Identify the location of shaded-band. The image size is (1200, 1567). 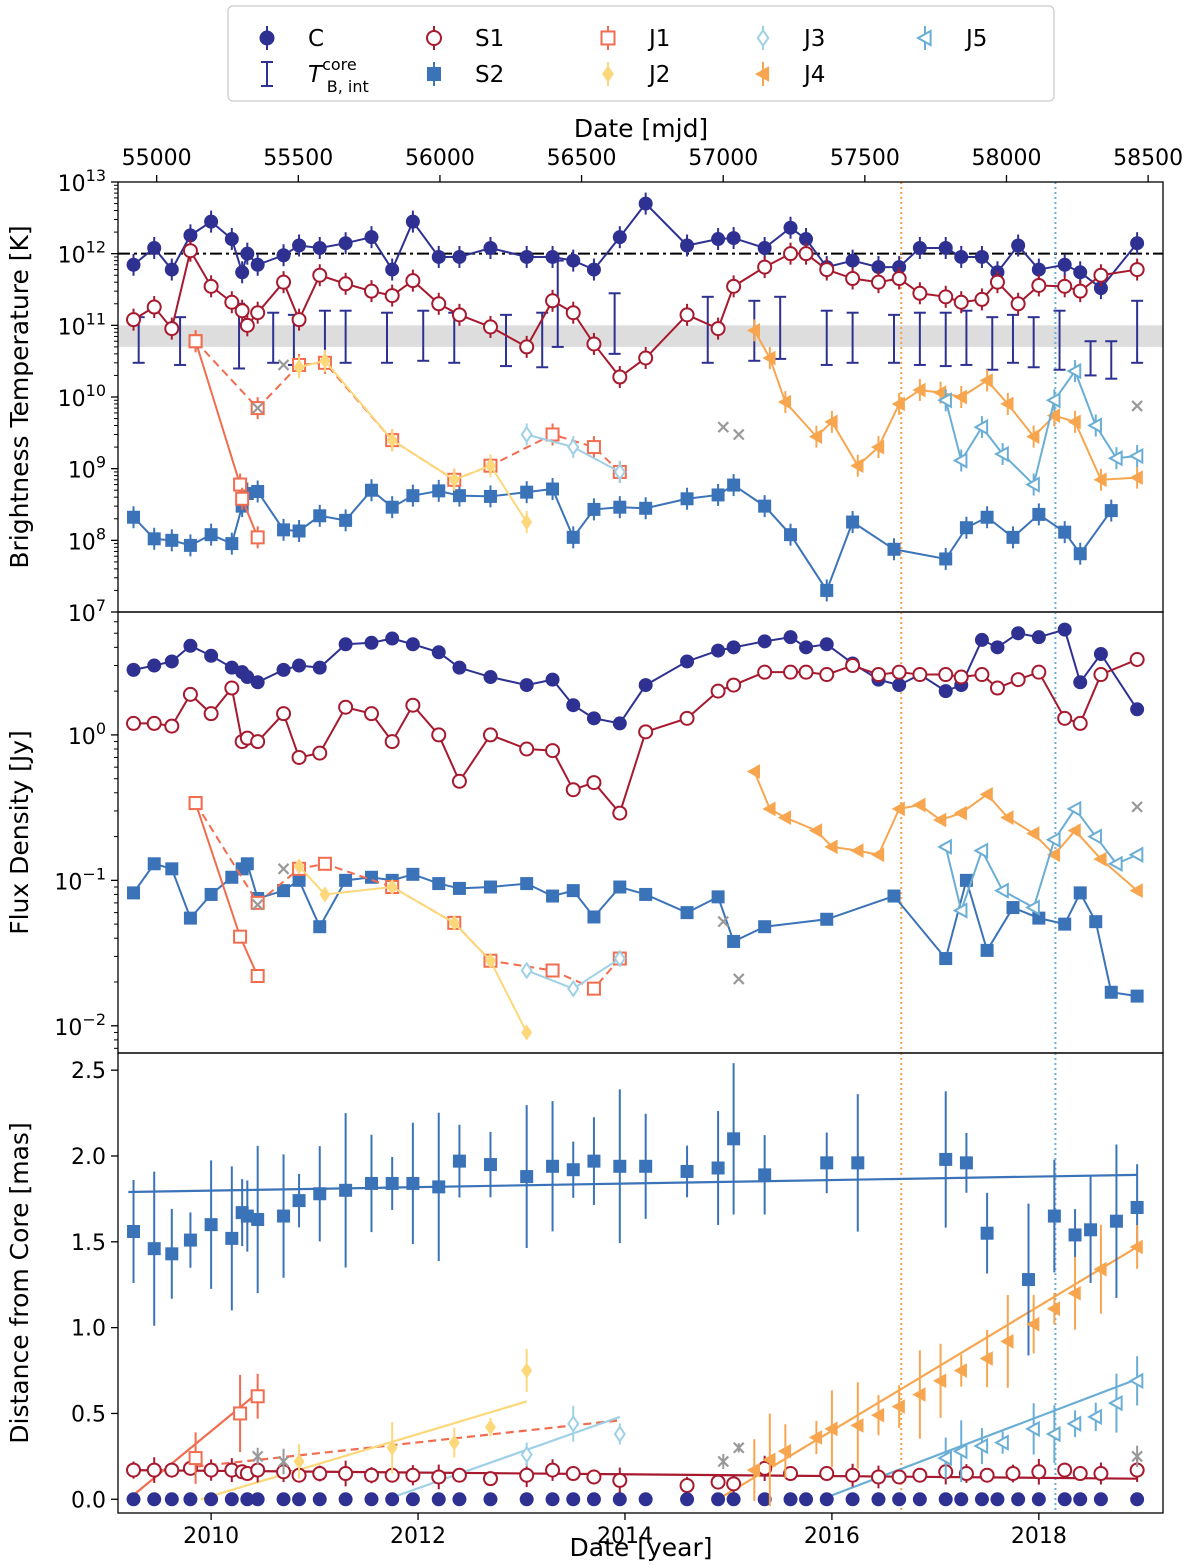
(640, 336).